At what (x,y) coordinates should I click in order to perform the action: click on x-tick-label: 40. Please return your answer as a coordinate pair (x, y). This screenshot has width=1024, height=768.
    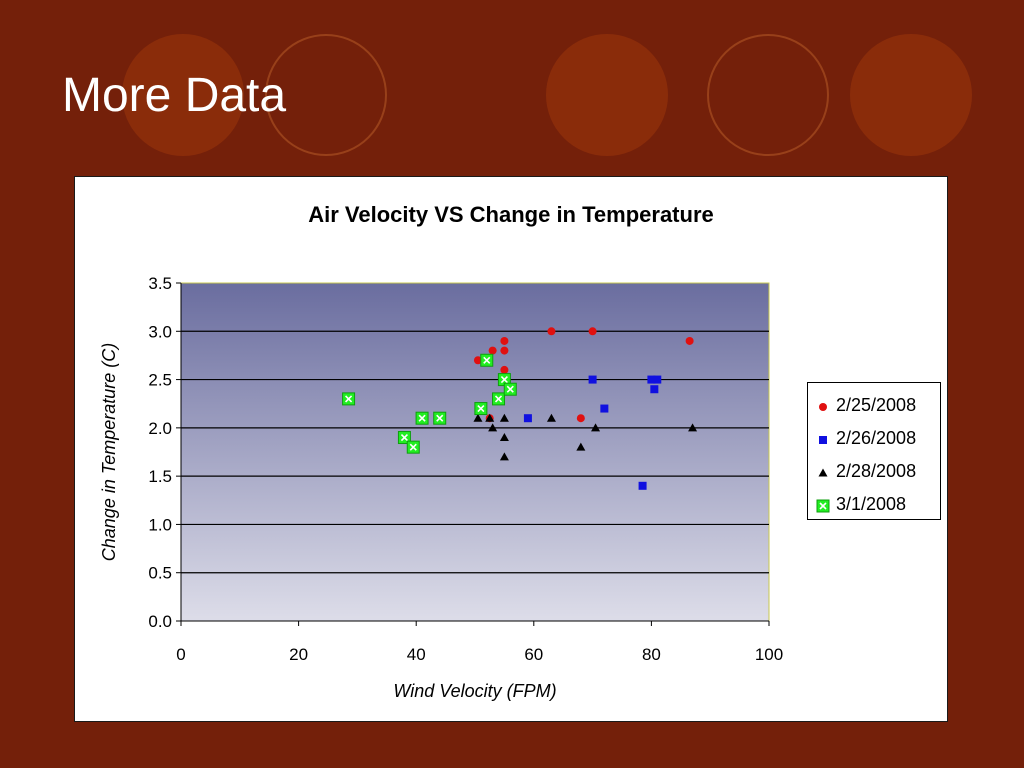
    Looking at the image, I should click on (416, 654).